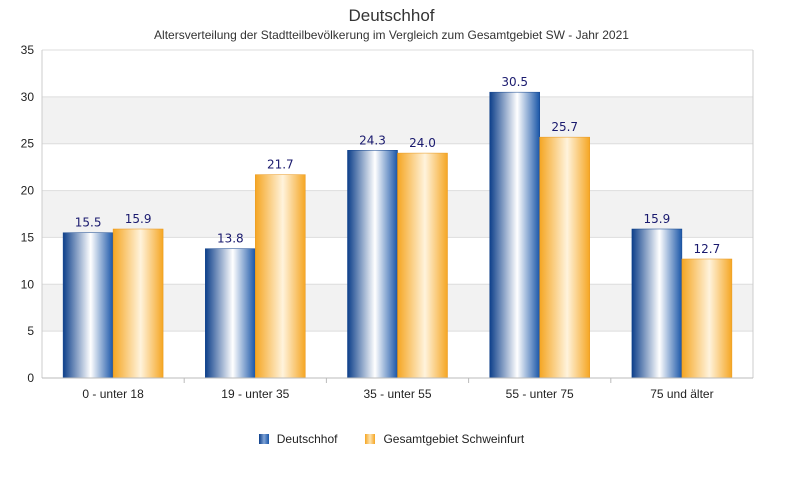  Describe the element at coordinates (28, 97) in the screenshot. I see `y-tick-label: 30` at that location.